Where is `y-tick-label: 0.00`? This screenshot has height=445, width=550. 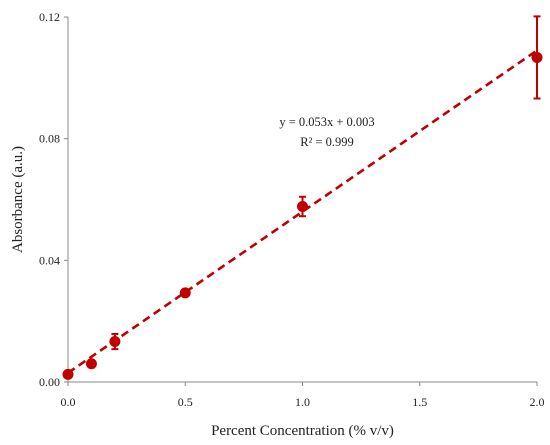
y-tick-label: 0.00 is located at coordinates (49, 382).